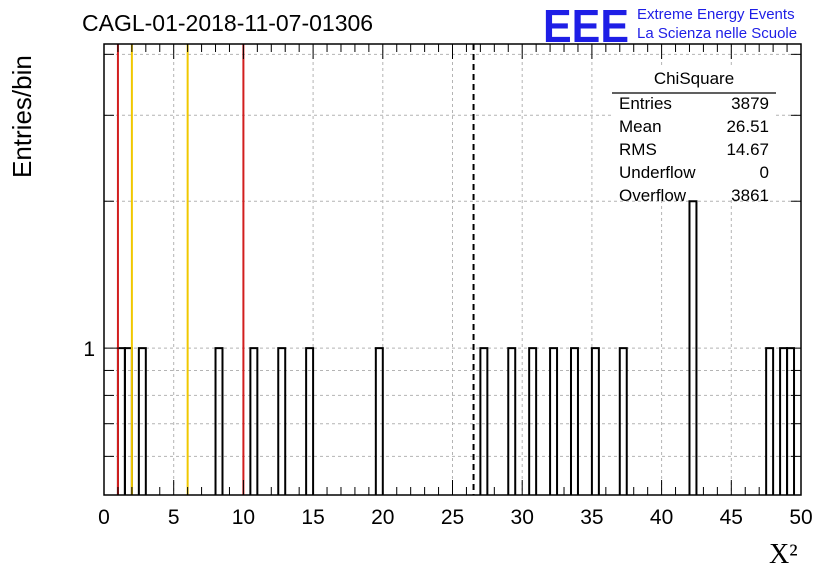  I want to click on x-tick-label: 40, so click(661, 517).